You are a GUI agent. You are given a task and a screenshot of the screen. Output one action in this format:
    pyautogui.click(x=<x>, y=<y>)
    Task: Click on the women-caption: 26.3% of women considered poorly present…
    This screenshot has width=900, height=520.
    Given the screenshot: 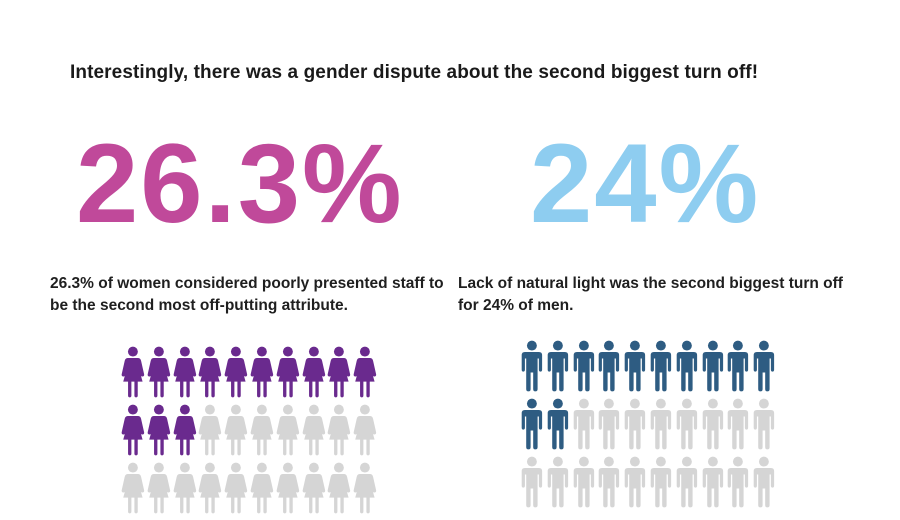 What is the action you would take?
    pyautogui.click(x=247, y=294)
    